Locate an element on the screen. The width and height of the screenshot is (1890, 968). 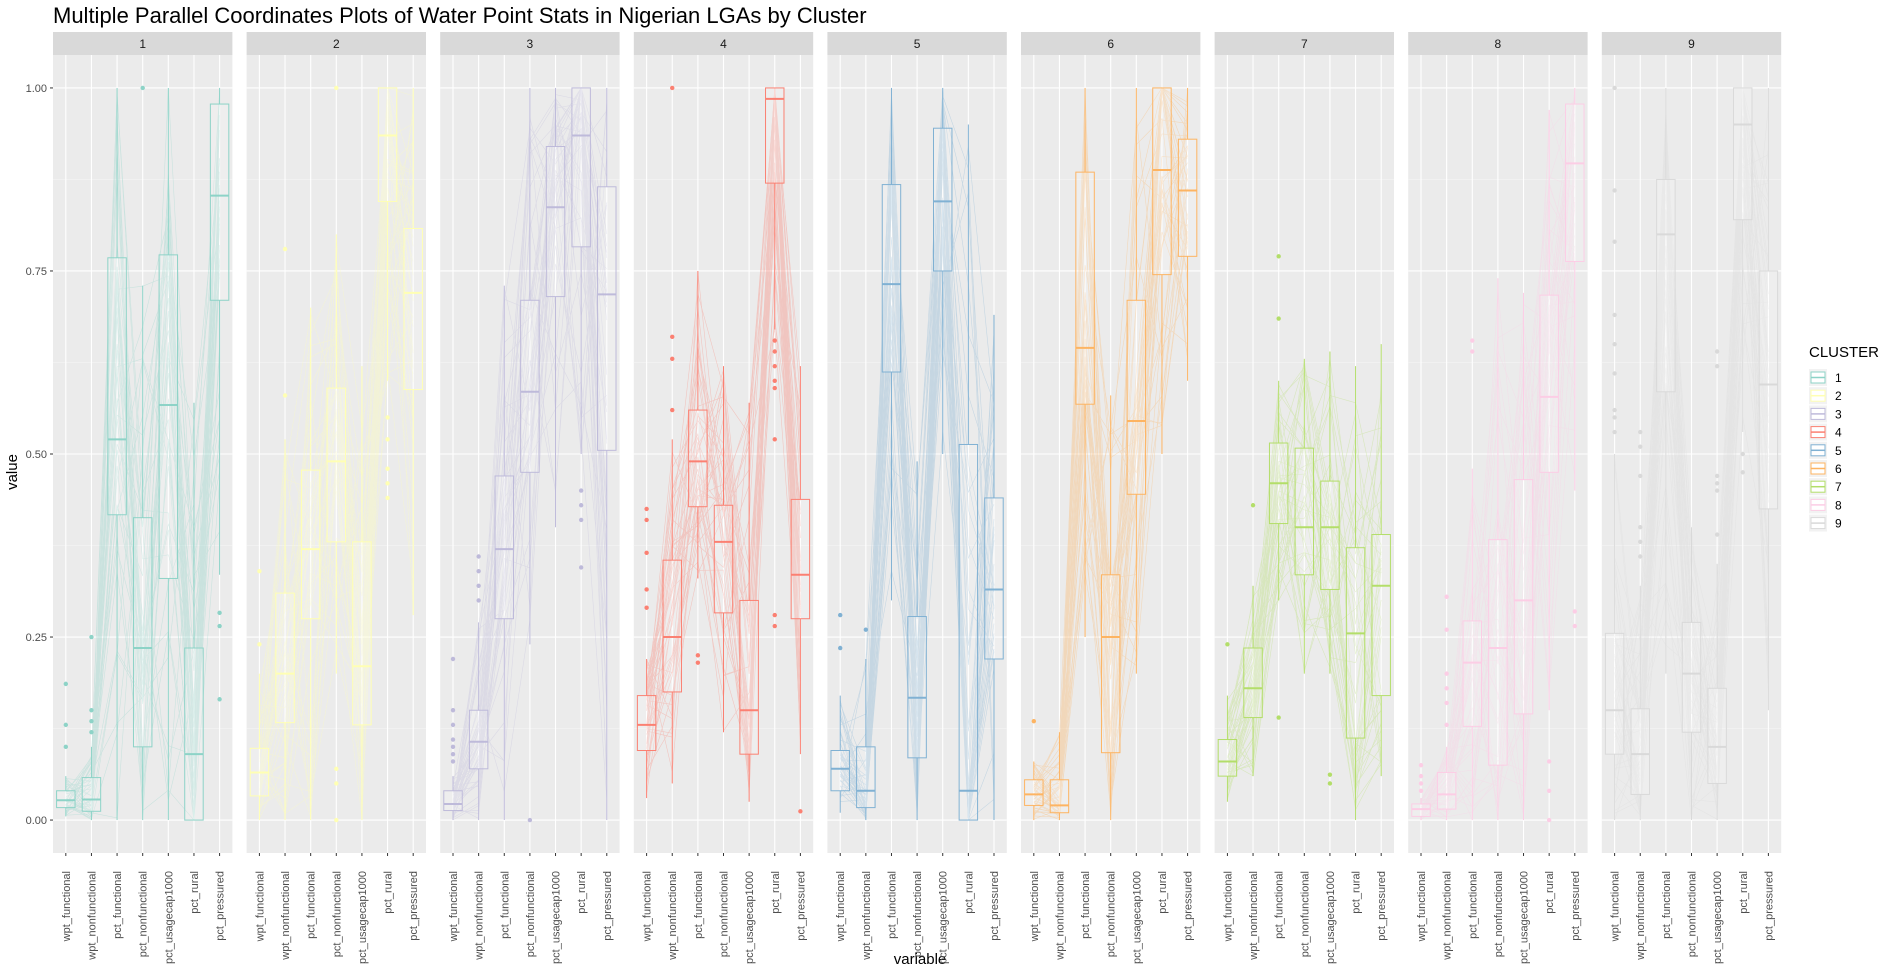
facet-strip-label: 7 is located at coordinates (1304, 44).